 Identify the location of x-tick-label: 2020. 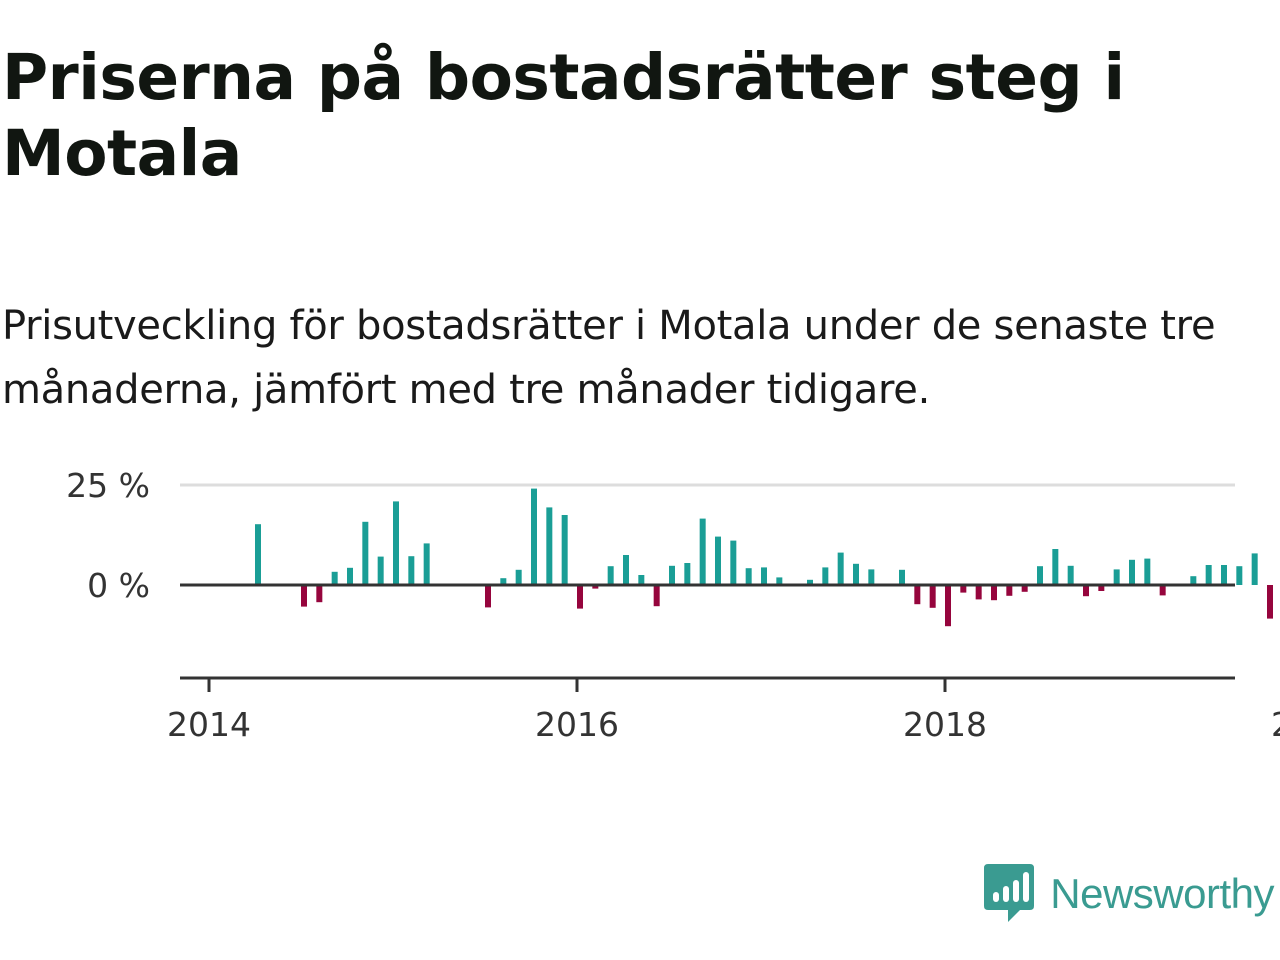
(1275, 724).